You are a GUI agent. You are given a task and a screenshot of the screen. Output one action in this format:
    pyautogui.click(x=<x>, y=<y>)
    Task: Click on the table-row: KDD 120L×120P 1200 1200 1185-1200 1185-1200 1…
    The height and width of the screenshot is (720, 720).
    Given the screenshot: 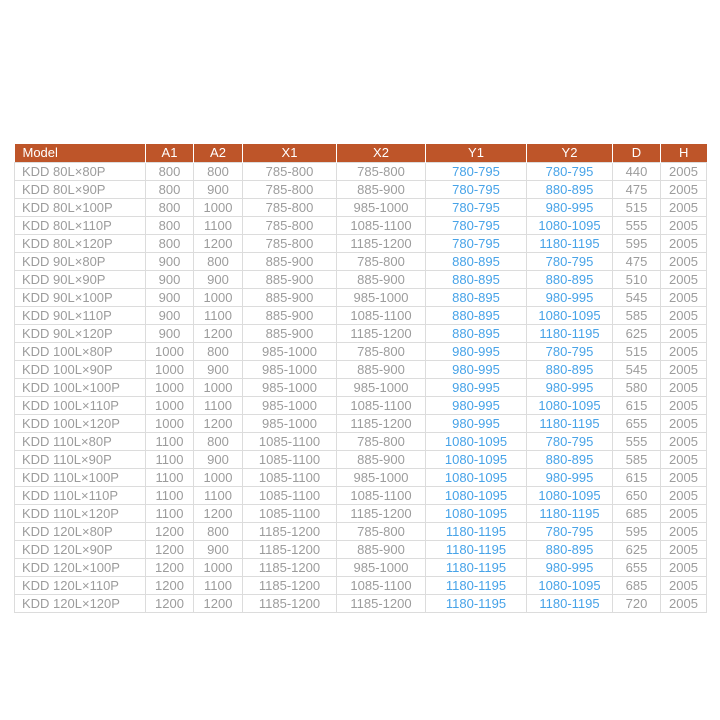 What is the action you would take?
    pyautogui.click(x=360, y=603)
    